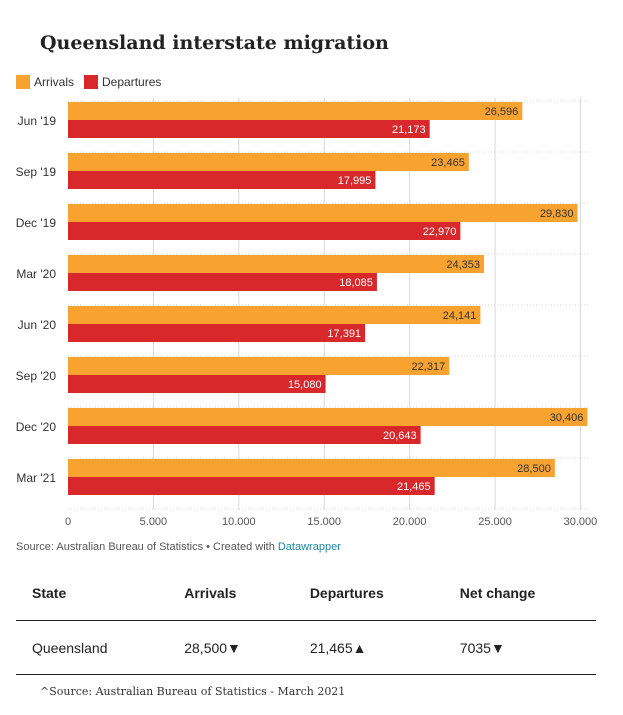 The width and height of the screenshot is (623, 715). What do you see at coordinates (460, 316) in the screenshot?
I see `data-label: 24,141` at bounding box center [460, 316].